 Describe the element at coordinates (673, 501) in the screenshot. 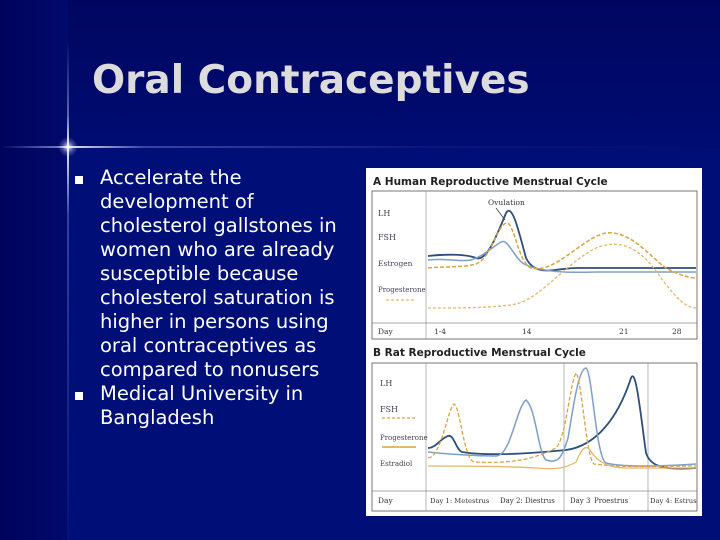

I see `panel-b-tick-5: Day 4: Estrus` at that location.